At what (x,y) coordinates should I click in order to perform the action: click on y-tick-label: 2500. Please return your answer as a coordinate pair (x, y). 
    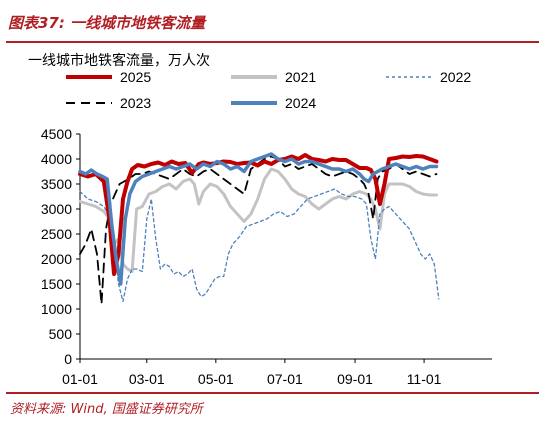
    Looking at the image, I should click on (56, 234).